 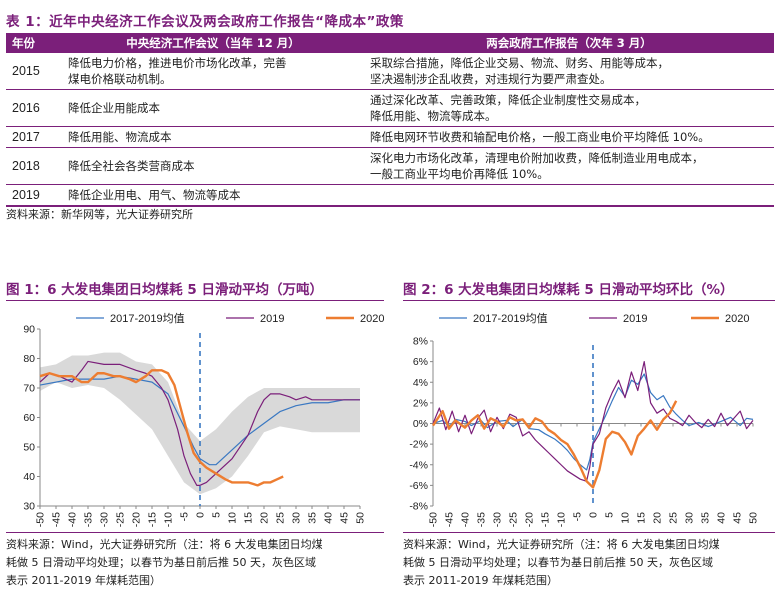 What do you see at coordinates (201, 515) in the screenshot?
I see `chart1-x-tick-label: 0` at bounding box center [201, 515].